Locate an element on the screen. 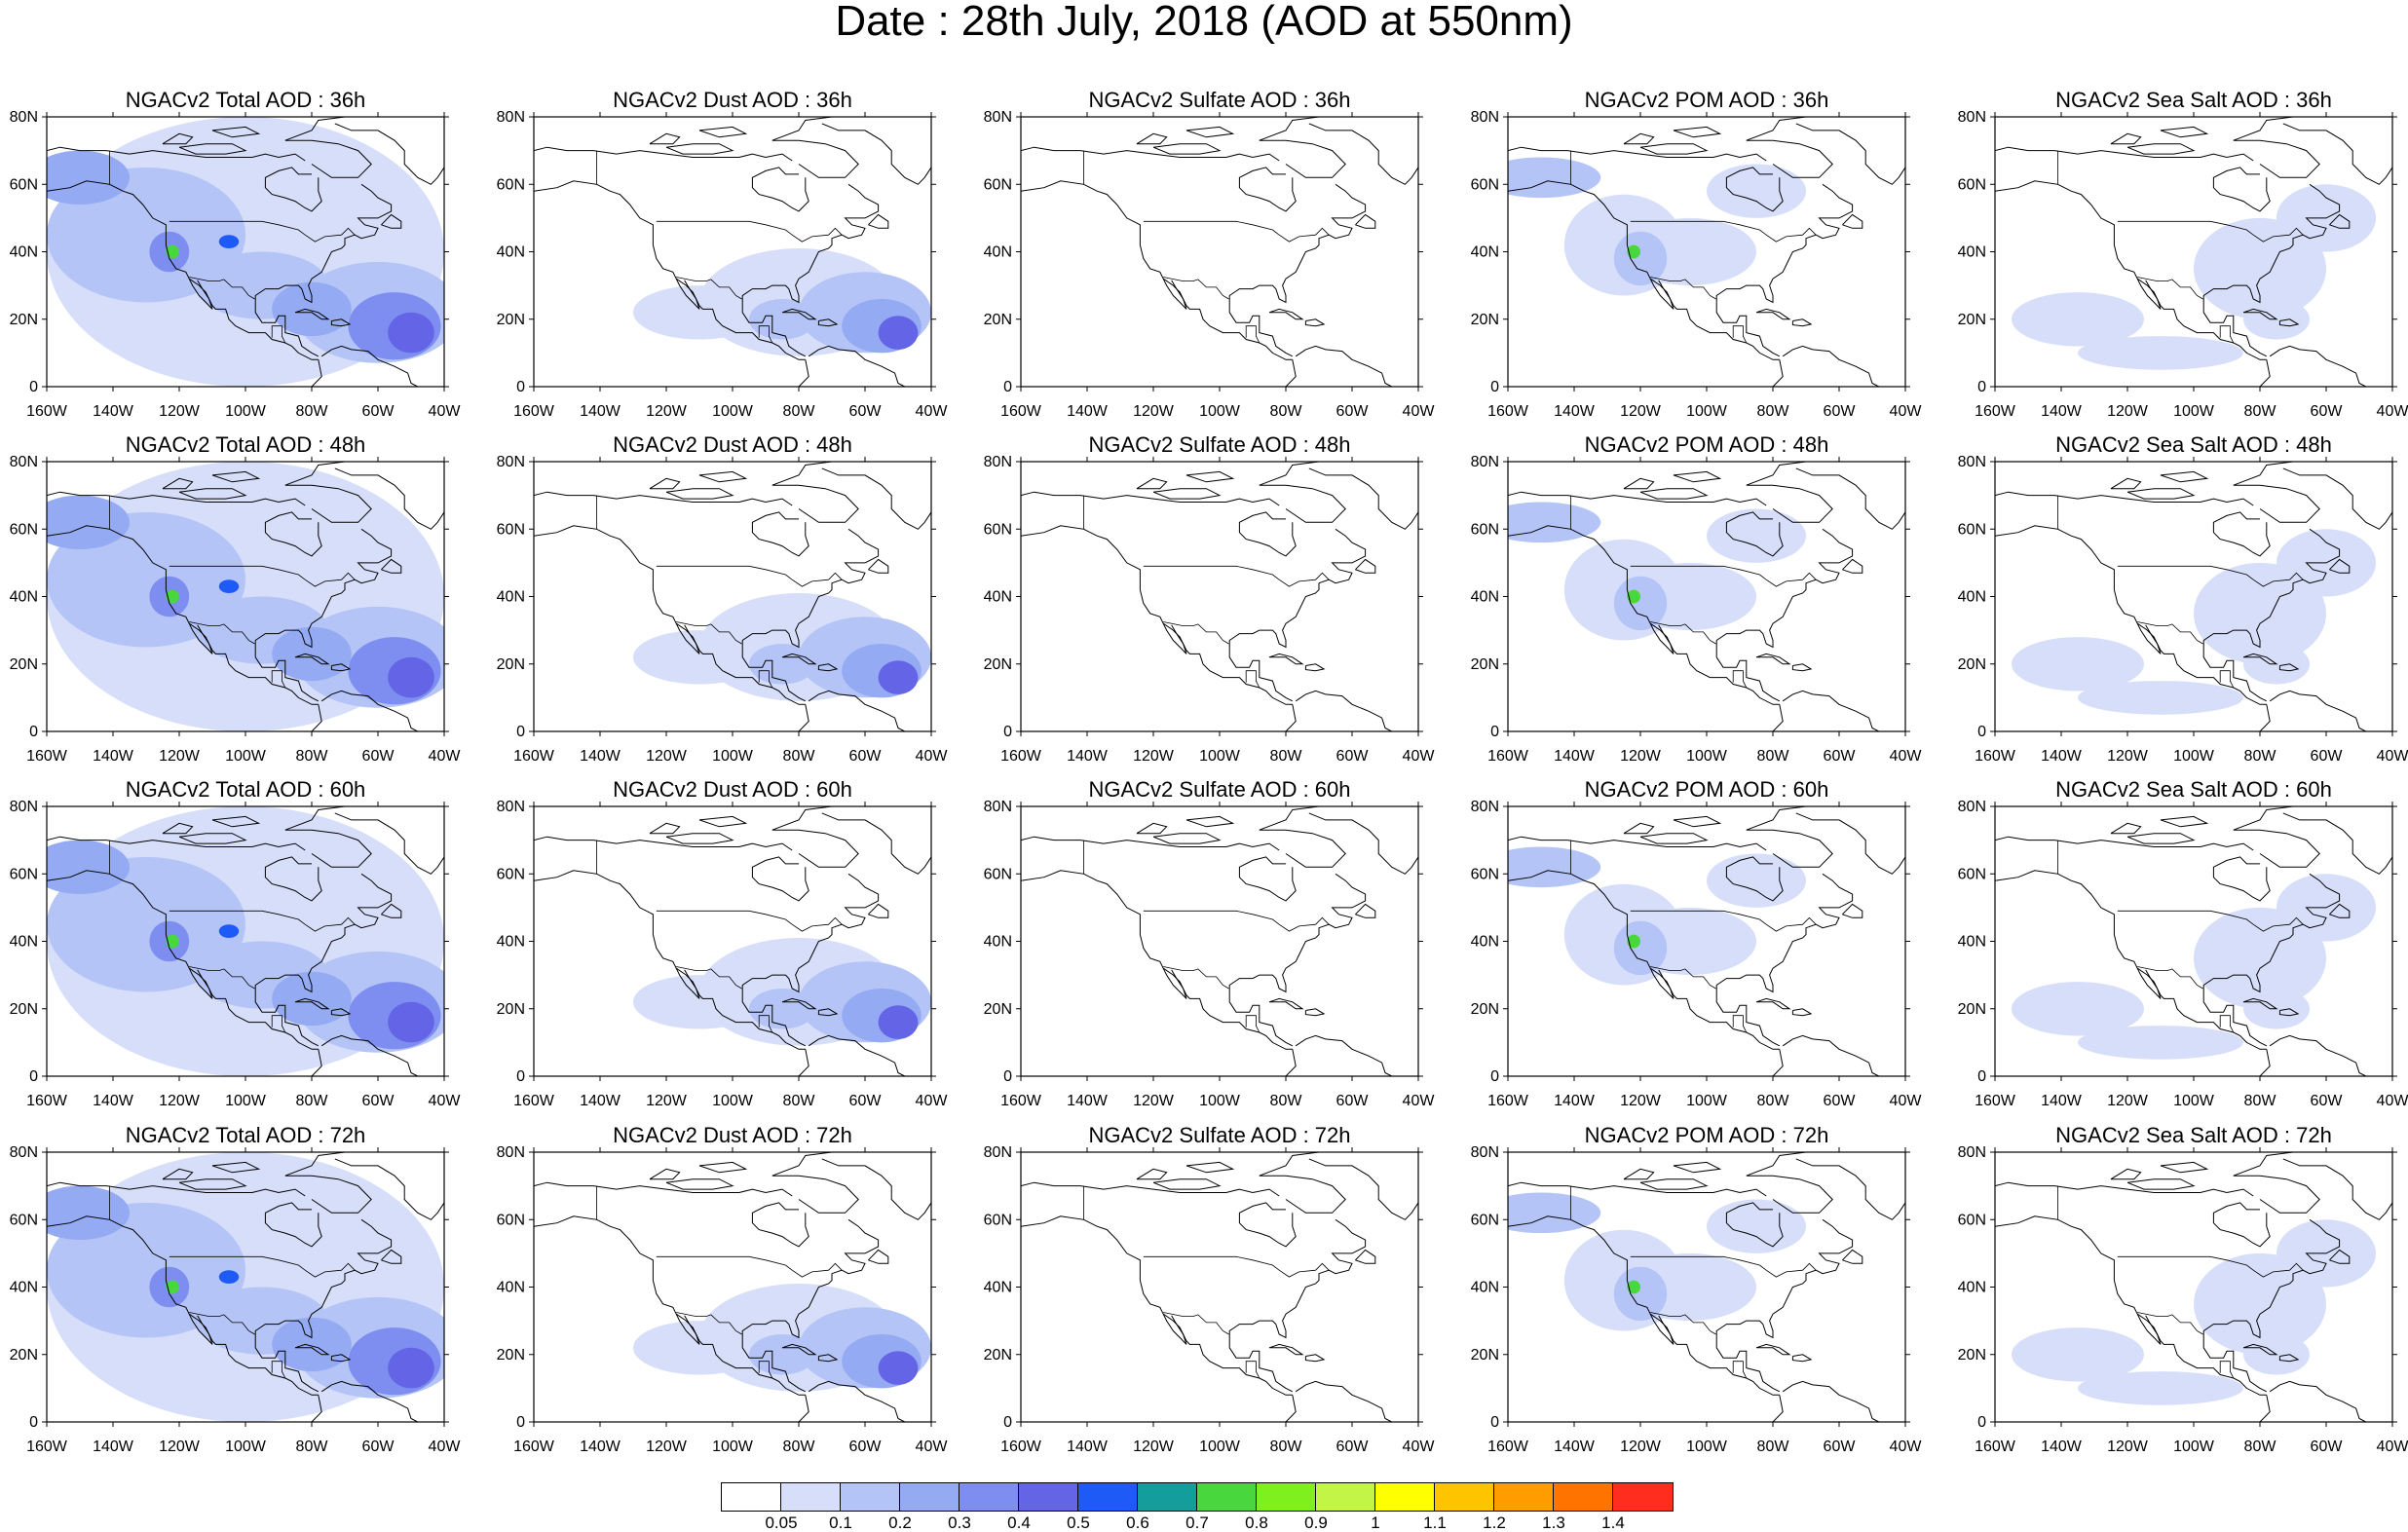  panel-title: NGACv2 Sulfate AOD : 48h is located at coordinates (1219, 445).